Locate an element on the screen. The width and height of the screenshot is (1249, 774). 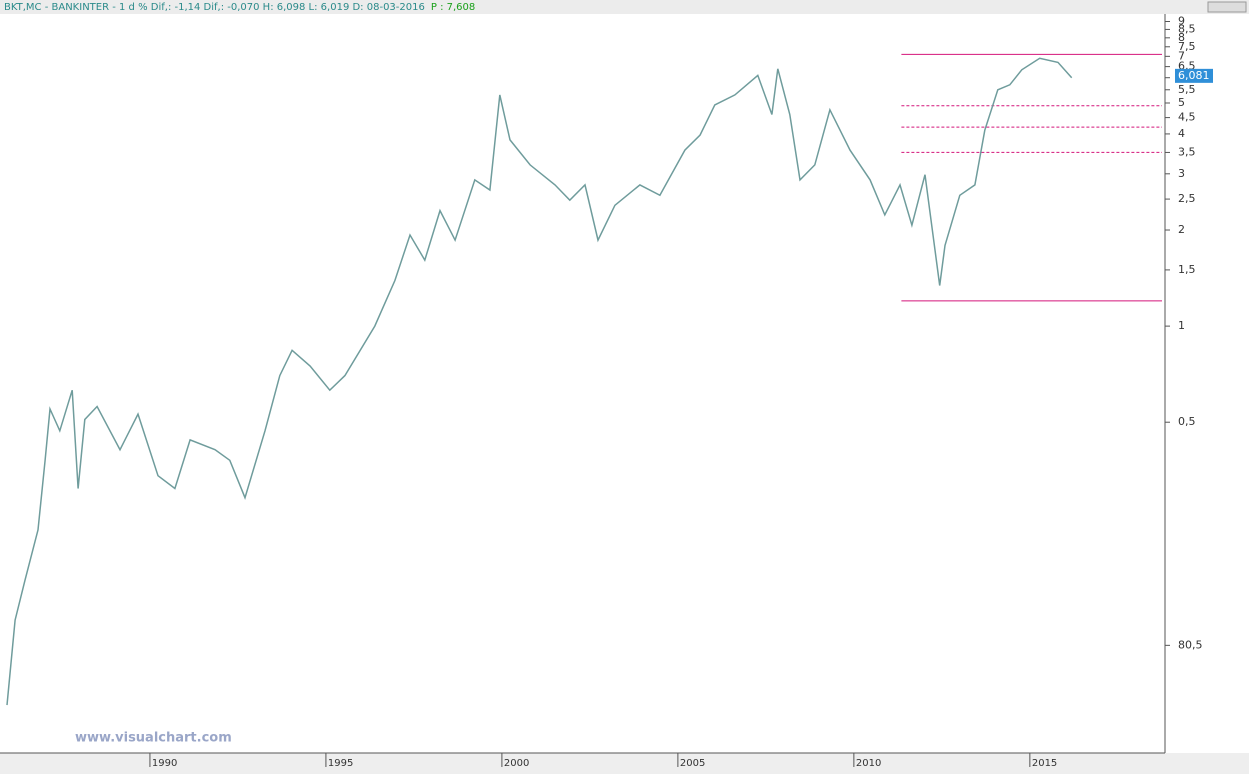
window-controls is located at coordinates (1227, 7).